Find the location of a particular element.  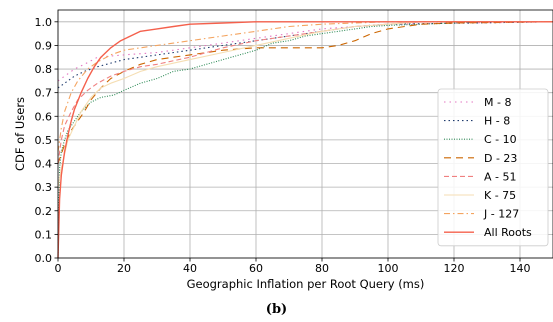

y-tick-label: 0.3 is located at coordinates (44, 187).